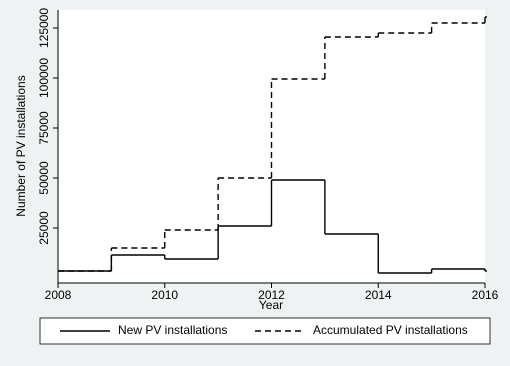  What do you see at coordinates (271, 305) in the screenshot?
I see `x-axis-title: Year` at bounding box center [271, 305].